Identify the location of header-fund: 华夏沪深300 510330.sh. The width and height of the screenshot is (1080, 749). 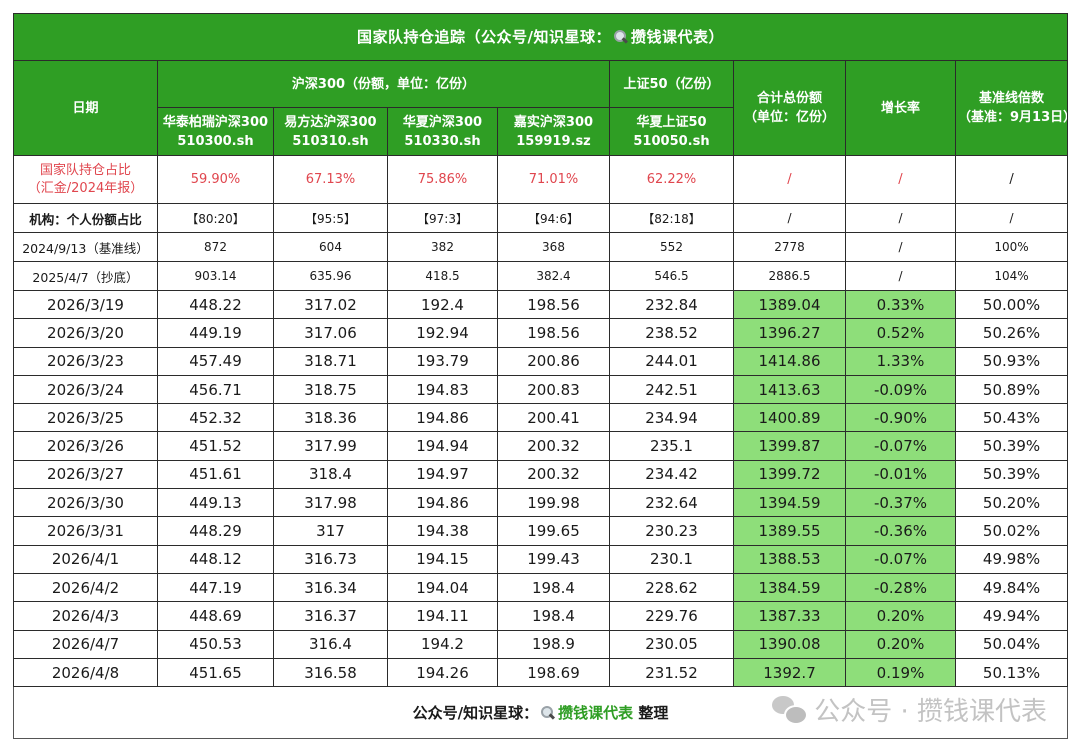
(442, 131).